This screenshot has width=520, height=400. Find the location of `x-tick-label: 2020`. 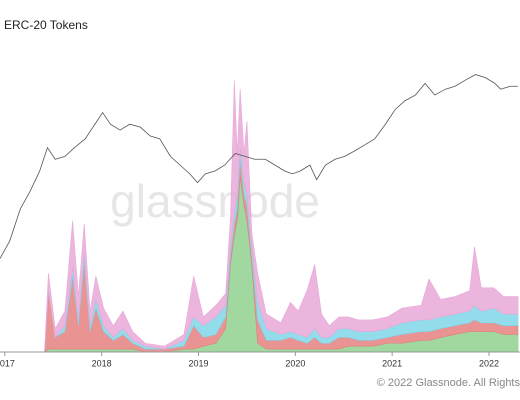

x-tick-label: 2020 is located at coordinates (295, 363).